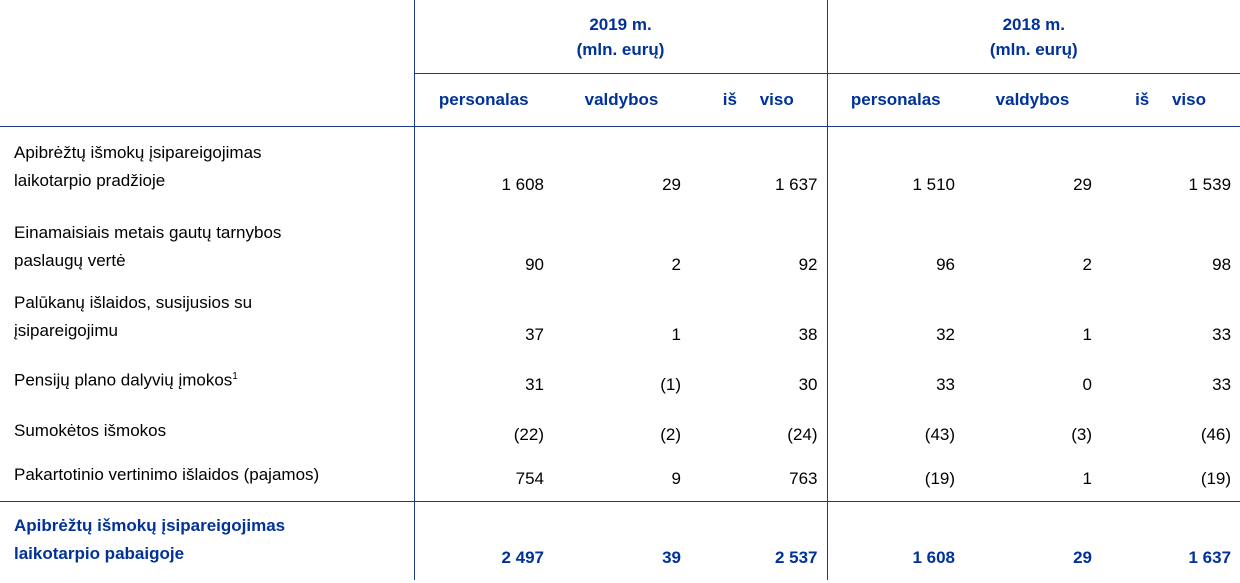 The image size is (1240, 583). Describe the element at coordinates (90, 180) in the screenshot. I see `label-line: laikotarpio pradžioje` at that location.